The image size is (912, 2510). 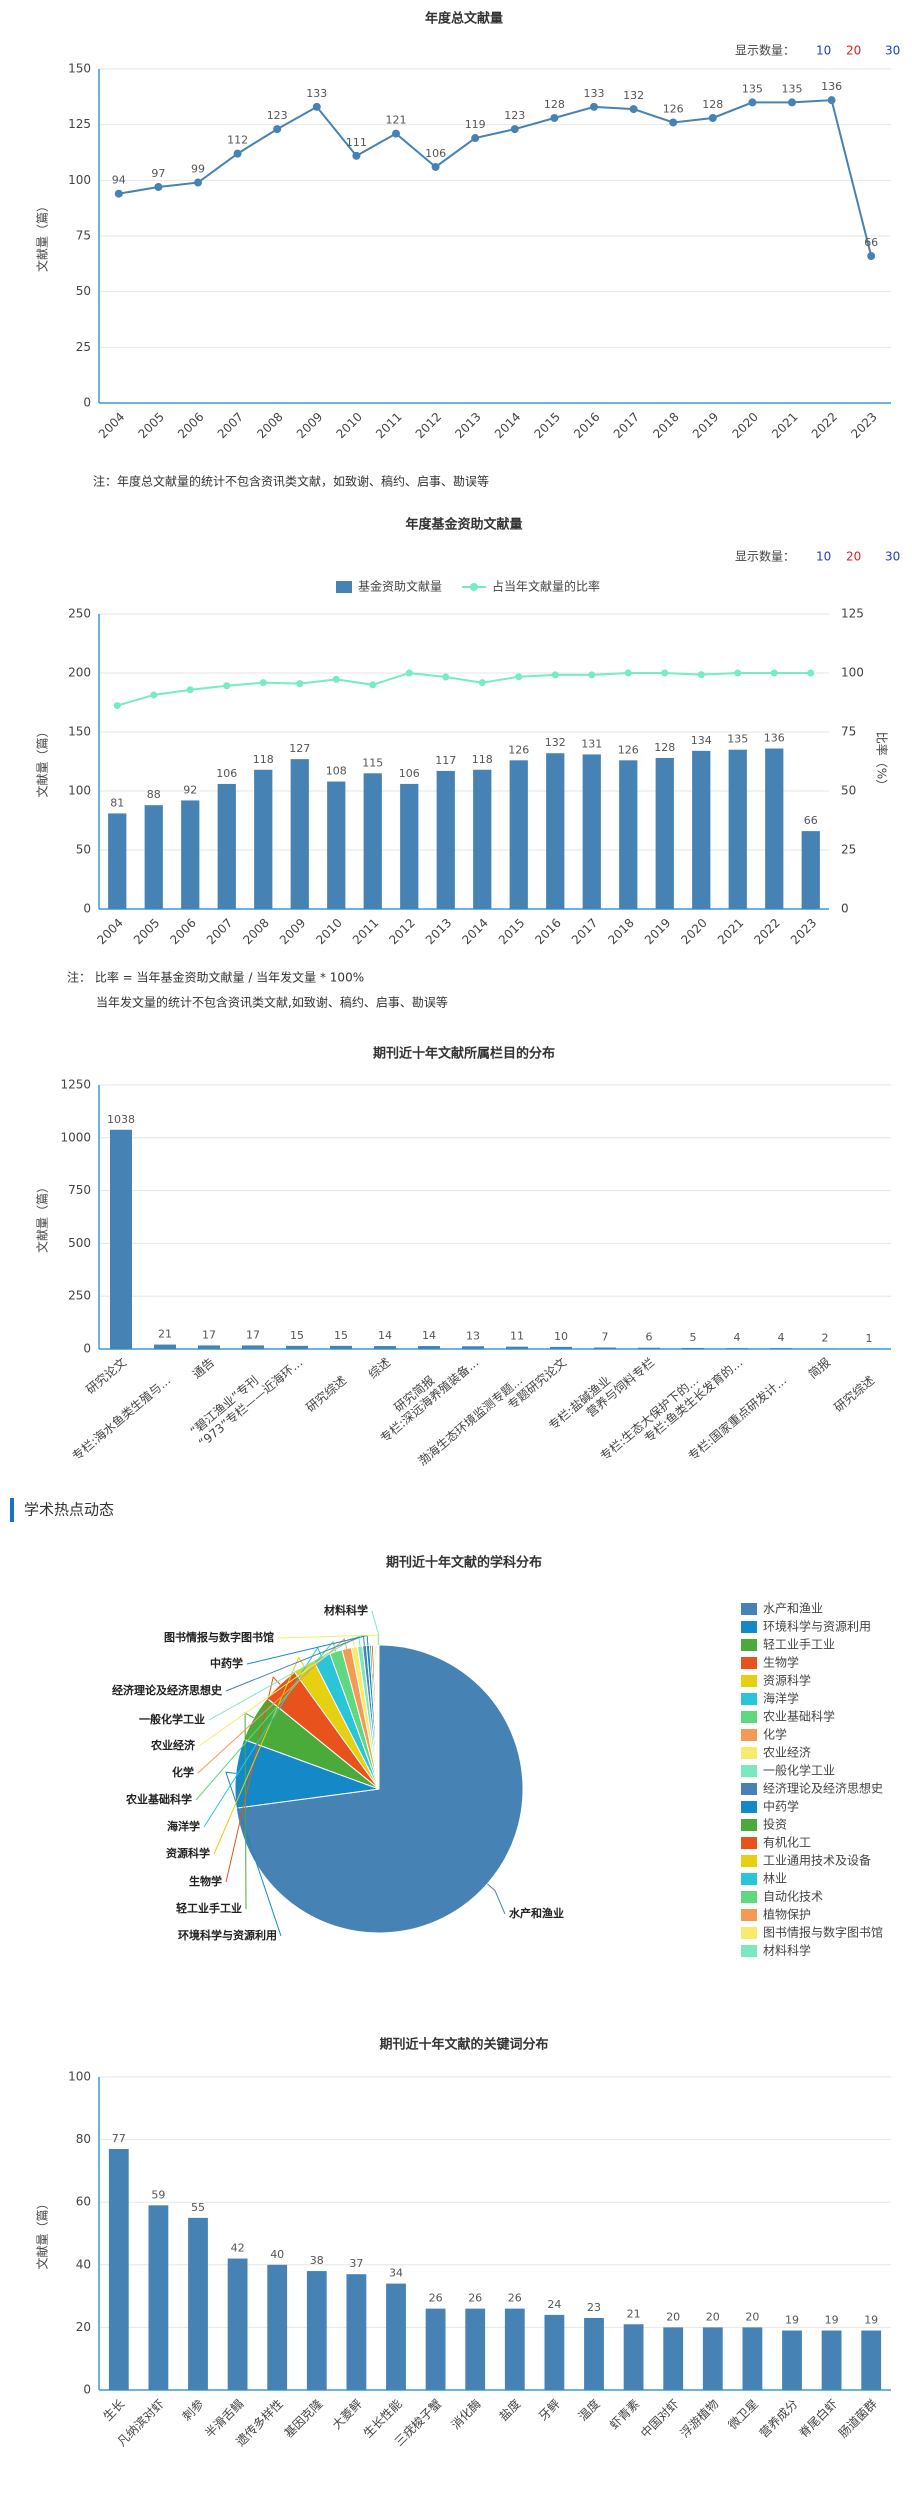 What do you see at coordinates (507, 425) in the screenshot?
I see `x-tick-label: 2014` at bounding box center [507, 425].